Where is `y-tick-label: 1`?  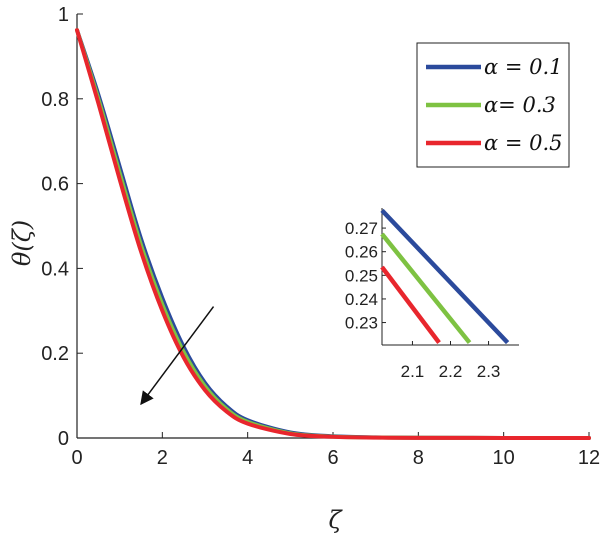
y-tick-label: 1 is located at coordinates (63, 15).